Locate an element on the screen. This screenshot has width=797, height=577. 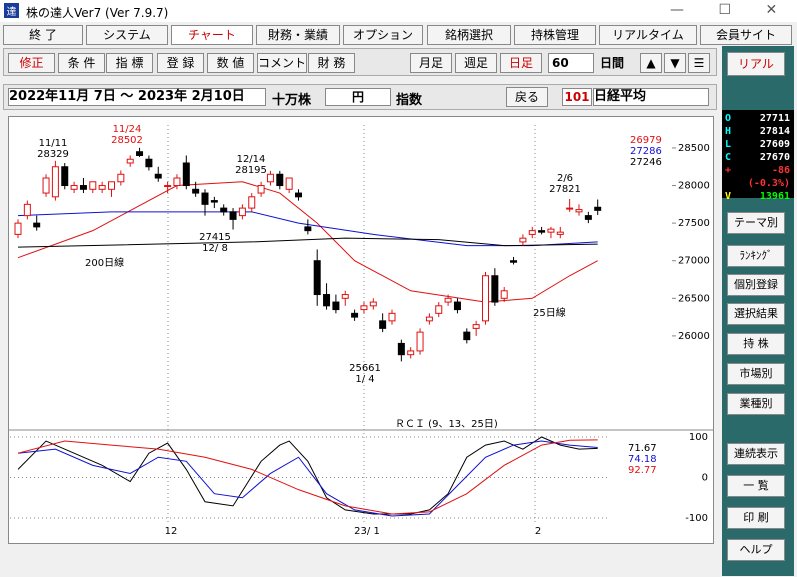
rci-last-value: 71.67 is located at coordinates (642, 448).